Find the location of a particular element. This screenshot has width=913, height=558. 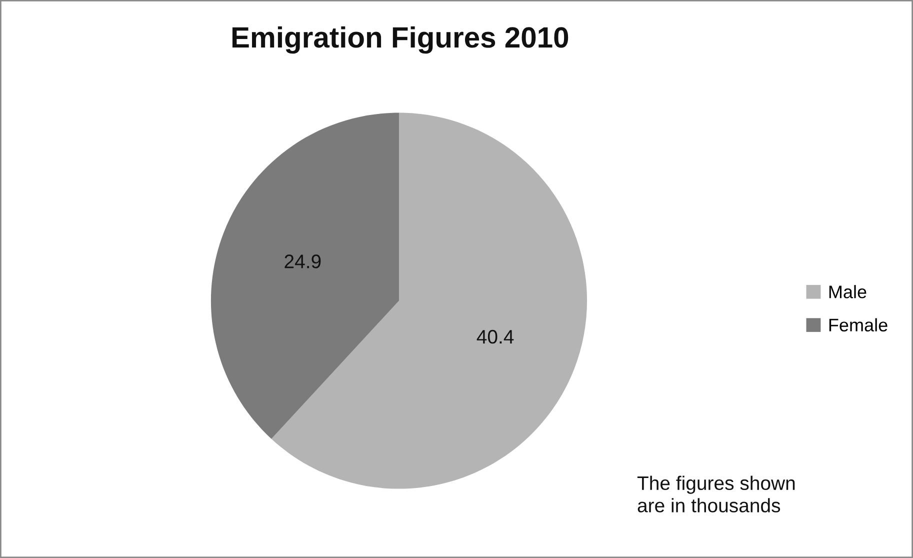

legend-label: Male is located at coordinates (847, 291).